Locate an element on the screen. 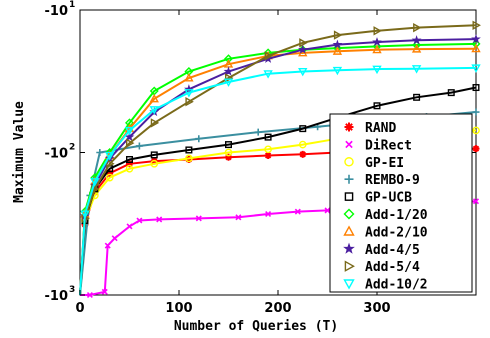 This screenshot has width=490, height=338. legend-label: GP-EI is located at coordinates (384, 163).